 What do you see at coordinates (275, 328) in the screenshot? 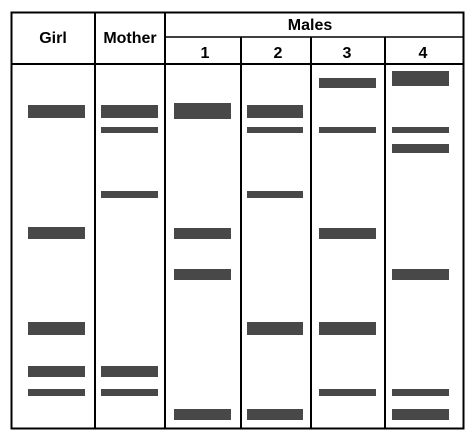
I see `band-male-2-h` at bounding box center [275, 328].